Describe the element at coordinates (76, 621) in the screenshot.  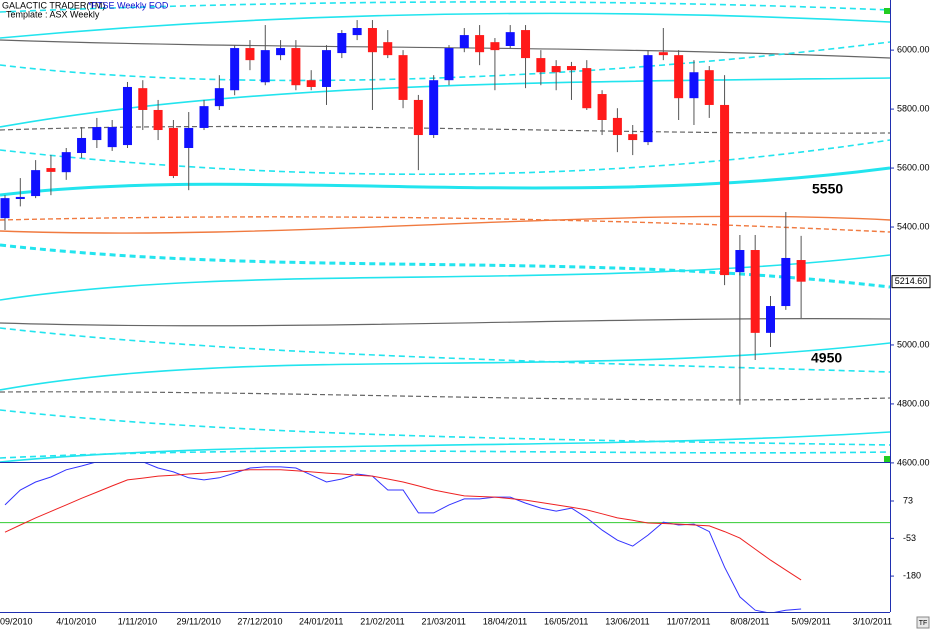
I see `x-tick-label: 4/10/2010` at that location.